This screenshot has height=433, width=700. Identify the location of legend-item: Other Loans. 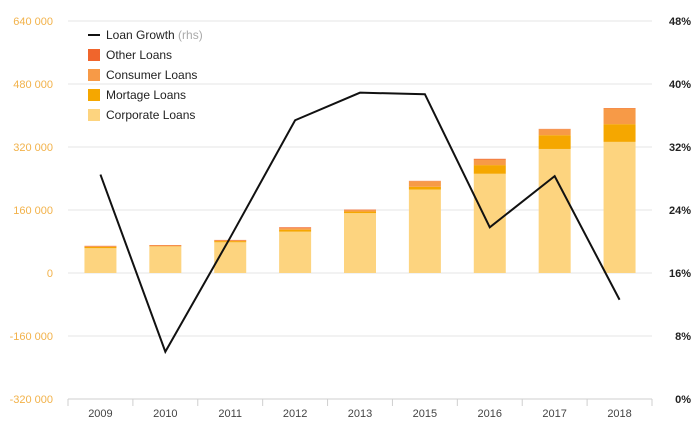
(130, 55).